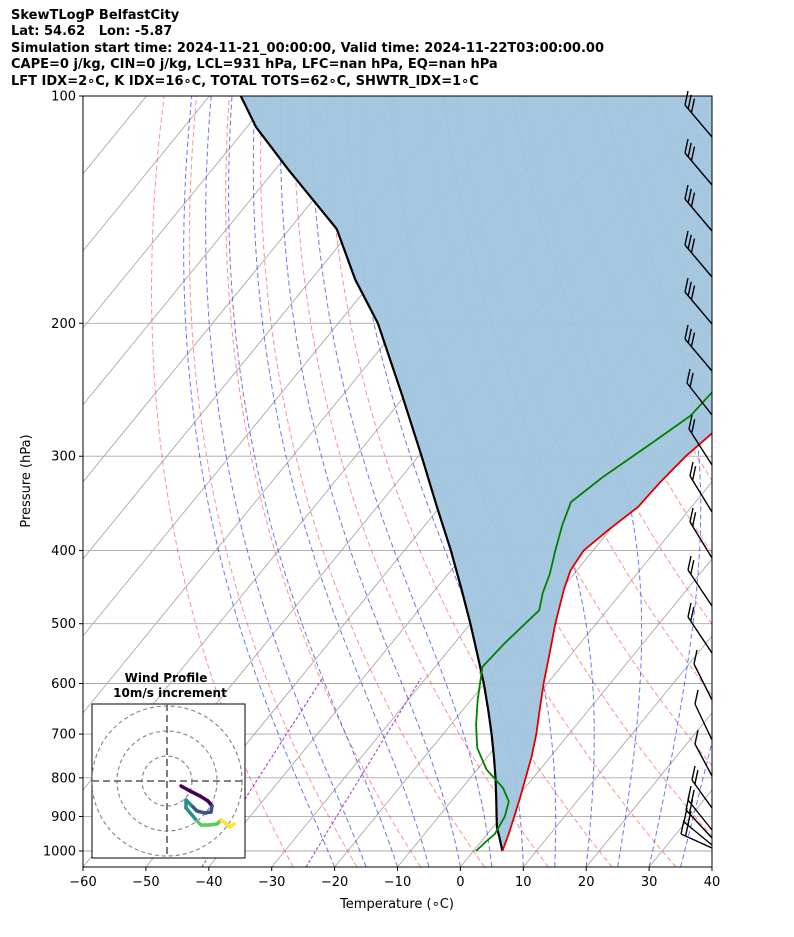 The height and width of the screenshot is (937, 794). What do you see at coordinates (26, 480) in the screenshot?
I see `y-axis-label: Pressure (hPa)` at bounding box center [26, 480].